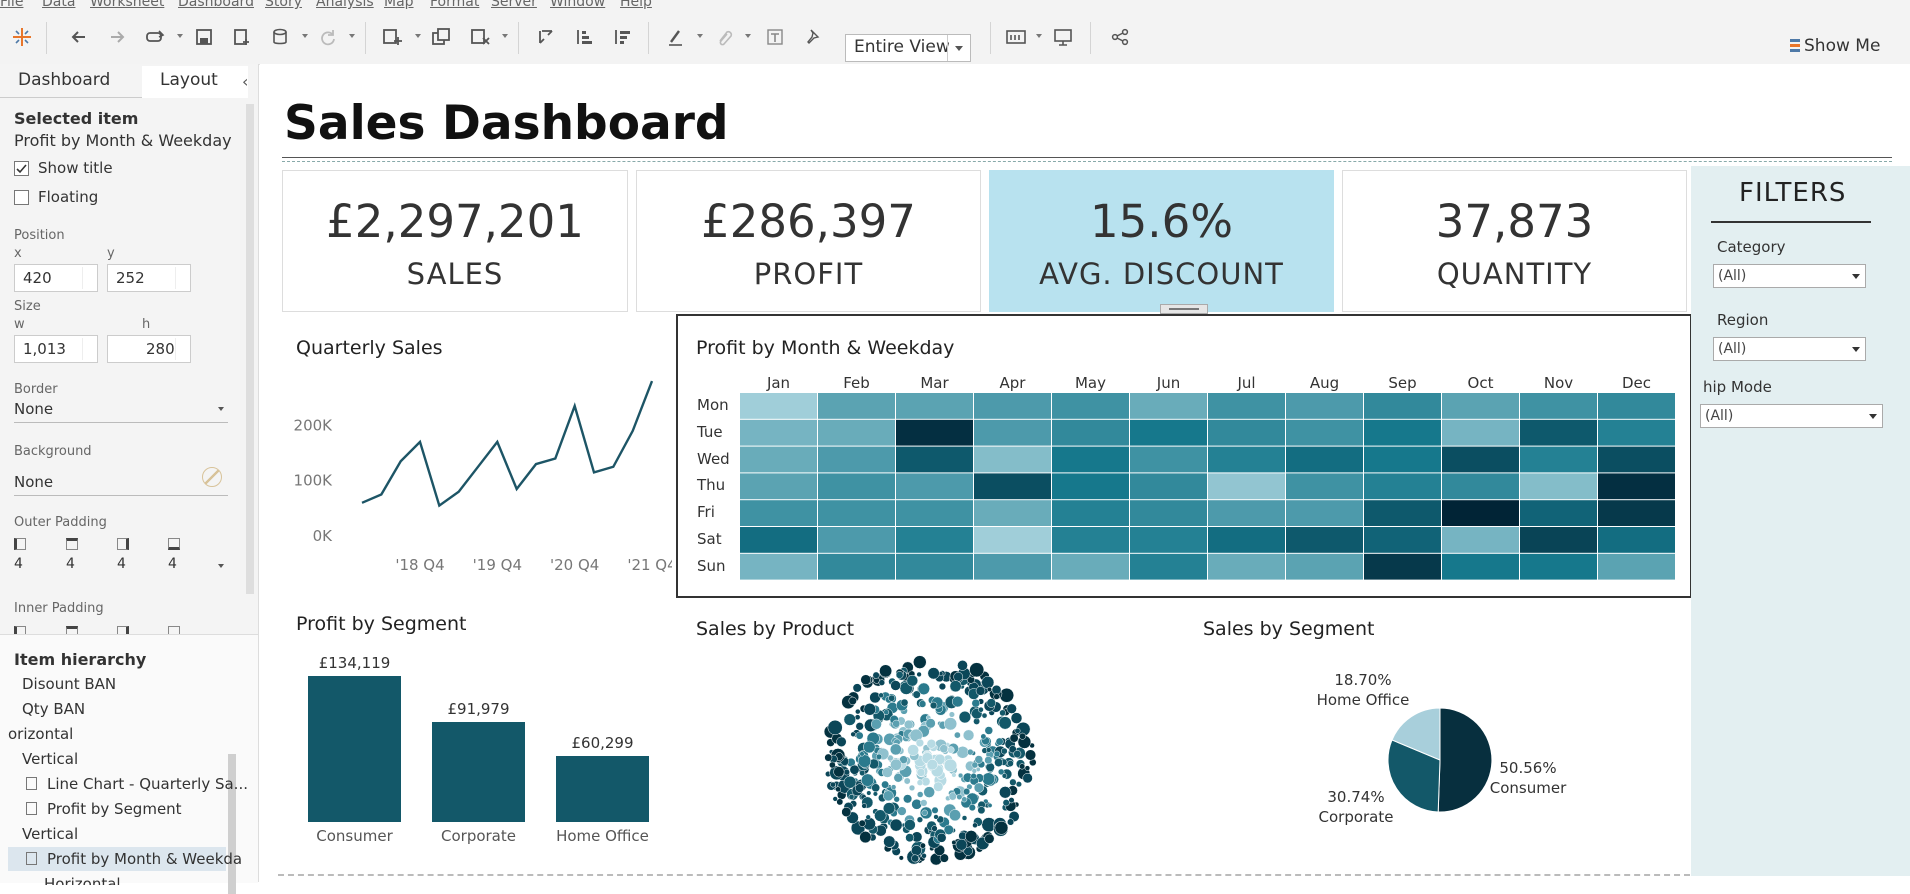  What do you see at coordinates (21, 168) in the screenshot?
I see `show-title-checkbox` at bounding box center [21, 168].